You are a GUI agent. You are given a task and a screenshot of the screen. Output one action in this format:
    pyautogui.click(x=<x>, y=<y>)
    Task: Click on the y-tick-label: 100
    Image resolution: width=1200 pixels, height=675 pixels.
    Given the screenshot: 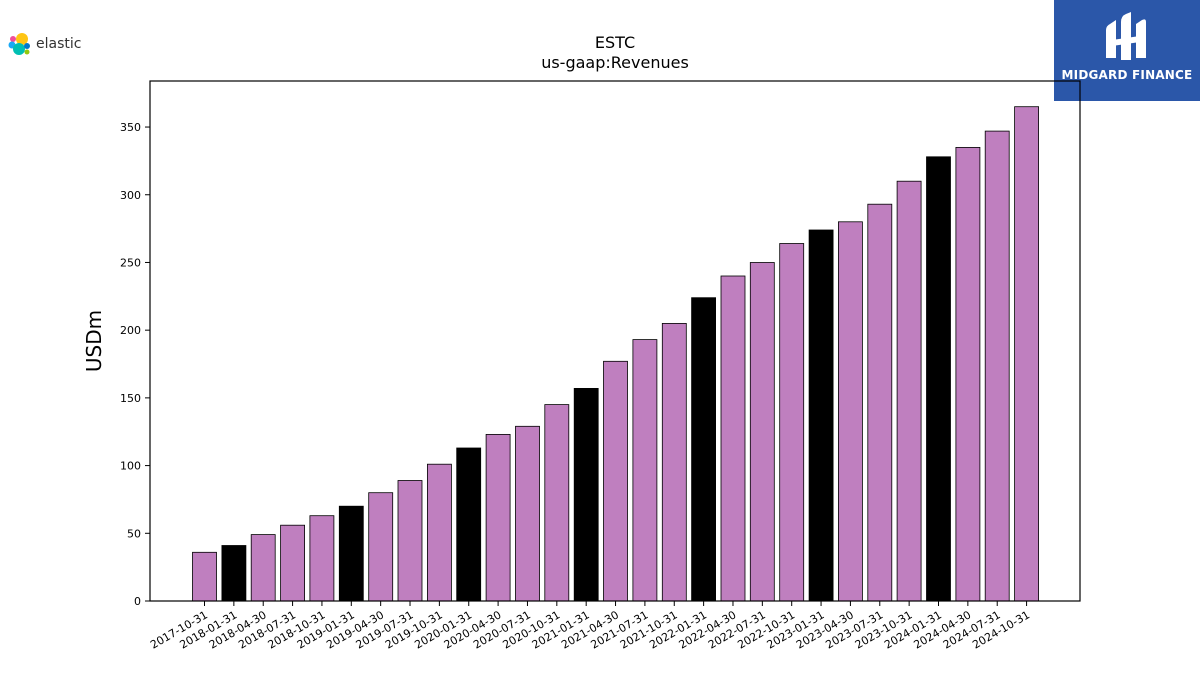 What is the action you would take?
    pyautogui.click(x=130, y=466)
    